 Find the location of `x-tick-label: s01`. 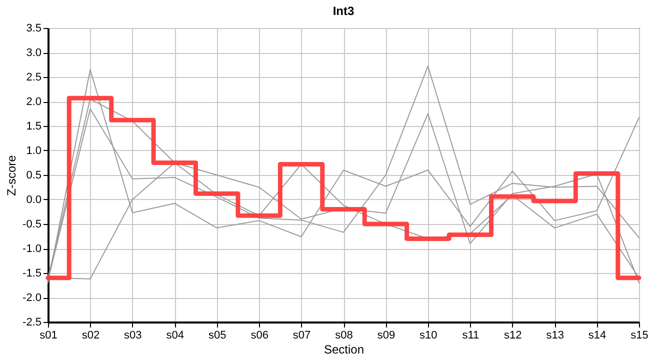

x-tick-label: s01 is located at coordinates (49, 336).